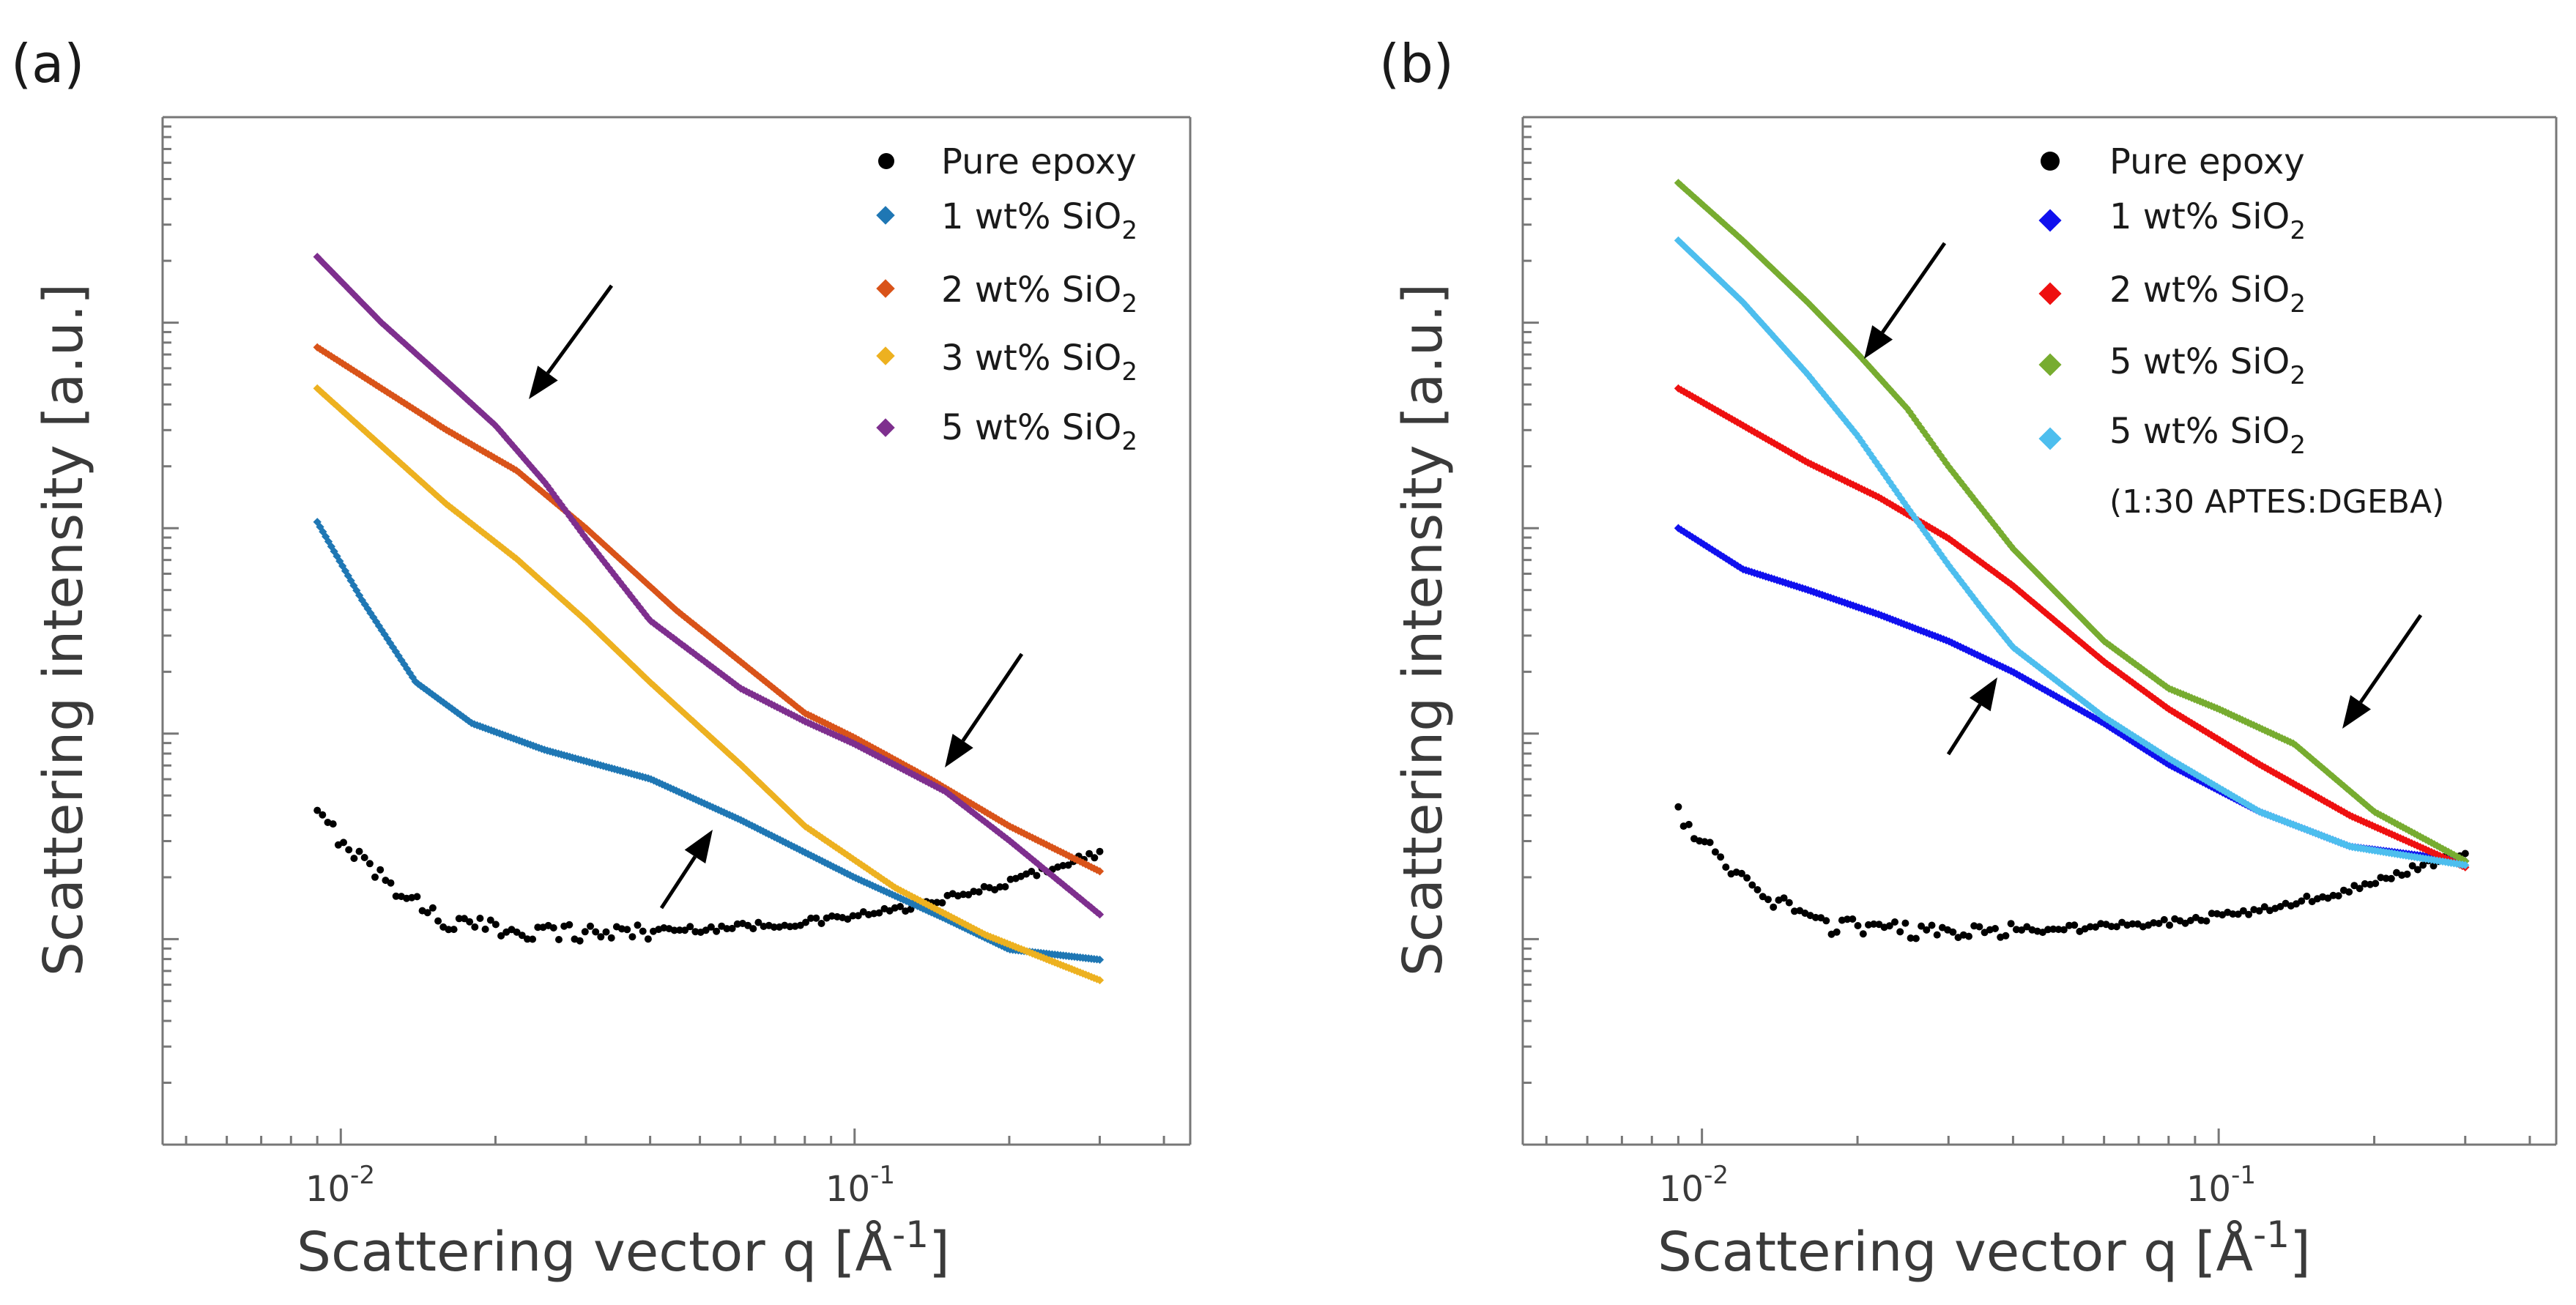 This screenshot has width=2576, height=1305. Describe the element at coordinates (1039, 294) in the screenshot. I see `legend-label-a-2wt: 2 wt% SiO2` at that location.